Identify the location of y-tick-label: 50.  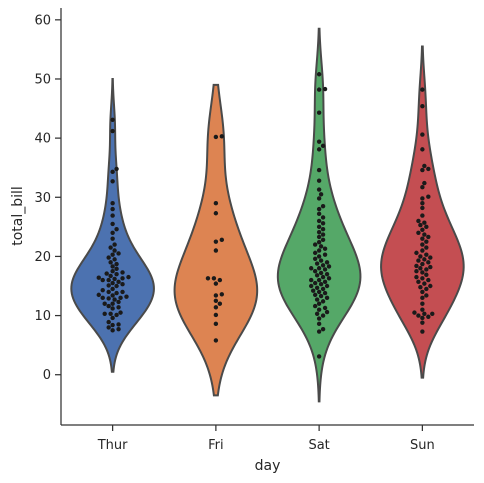
(42, 79).